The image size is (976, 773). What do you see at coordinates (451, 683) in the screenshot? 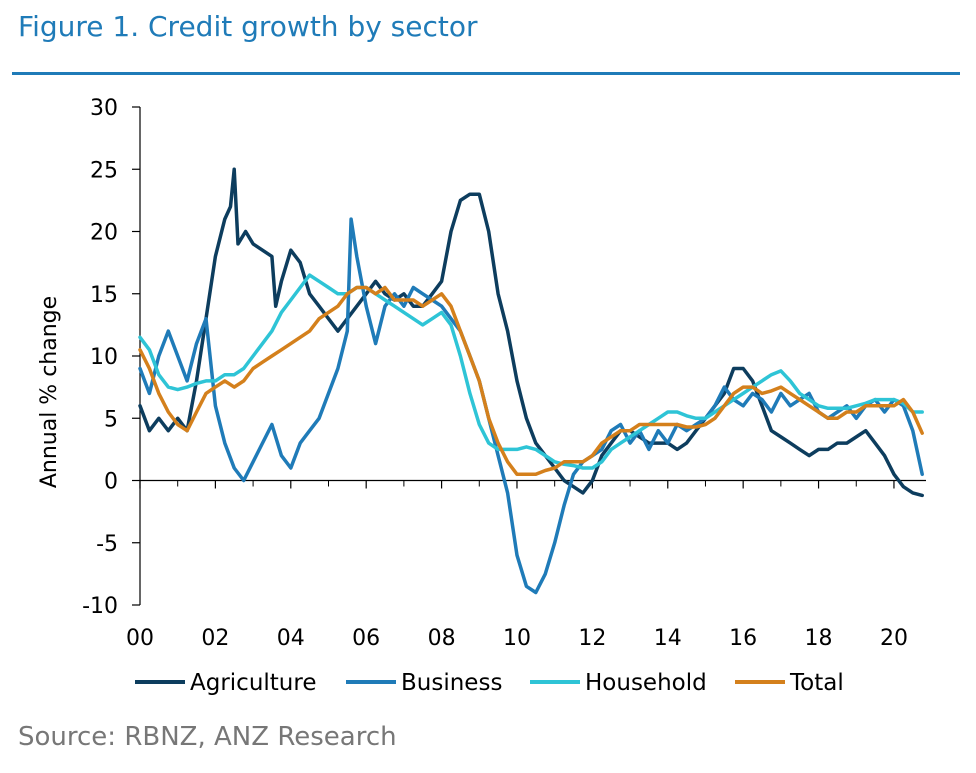
I see `legend-label-business: Business` at bounding box center [451, 683].